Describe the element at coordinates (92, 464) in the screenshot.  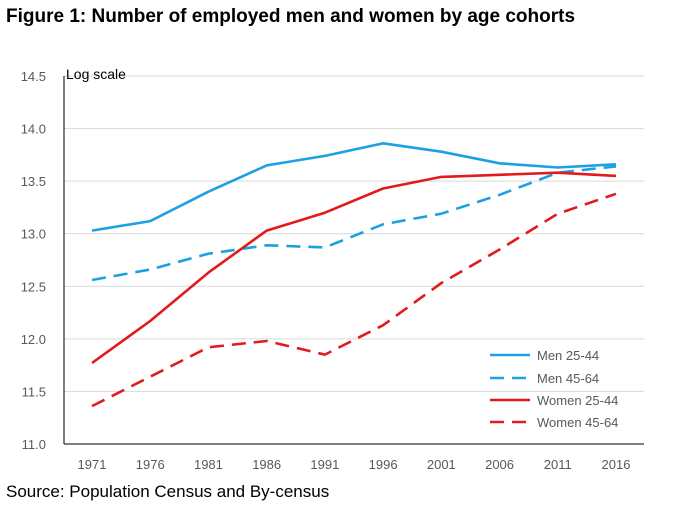
I see `x-tick-label: 1971` at that location.